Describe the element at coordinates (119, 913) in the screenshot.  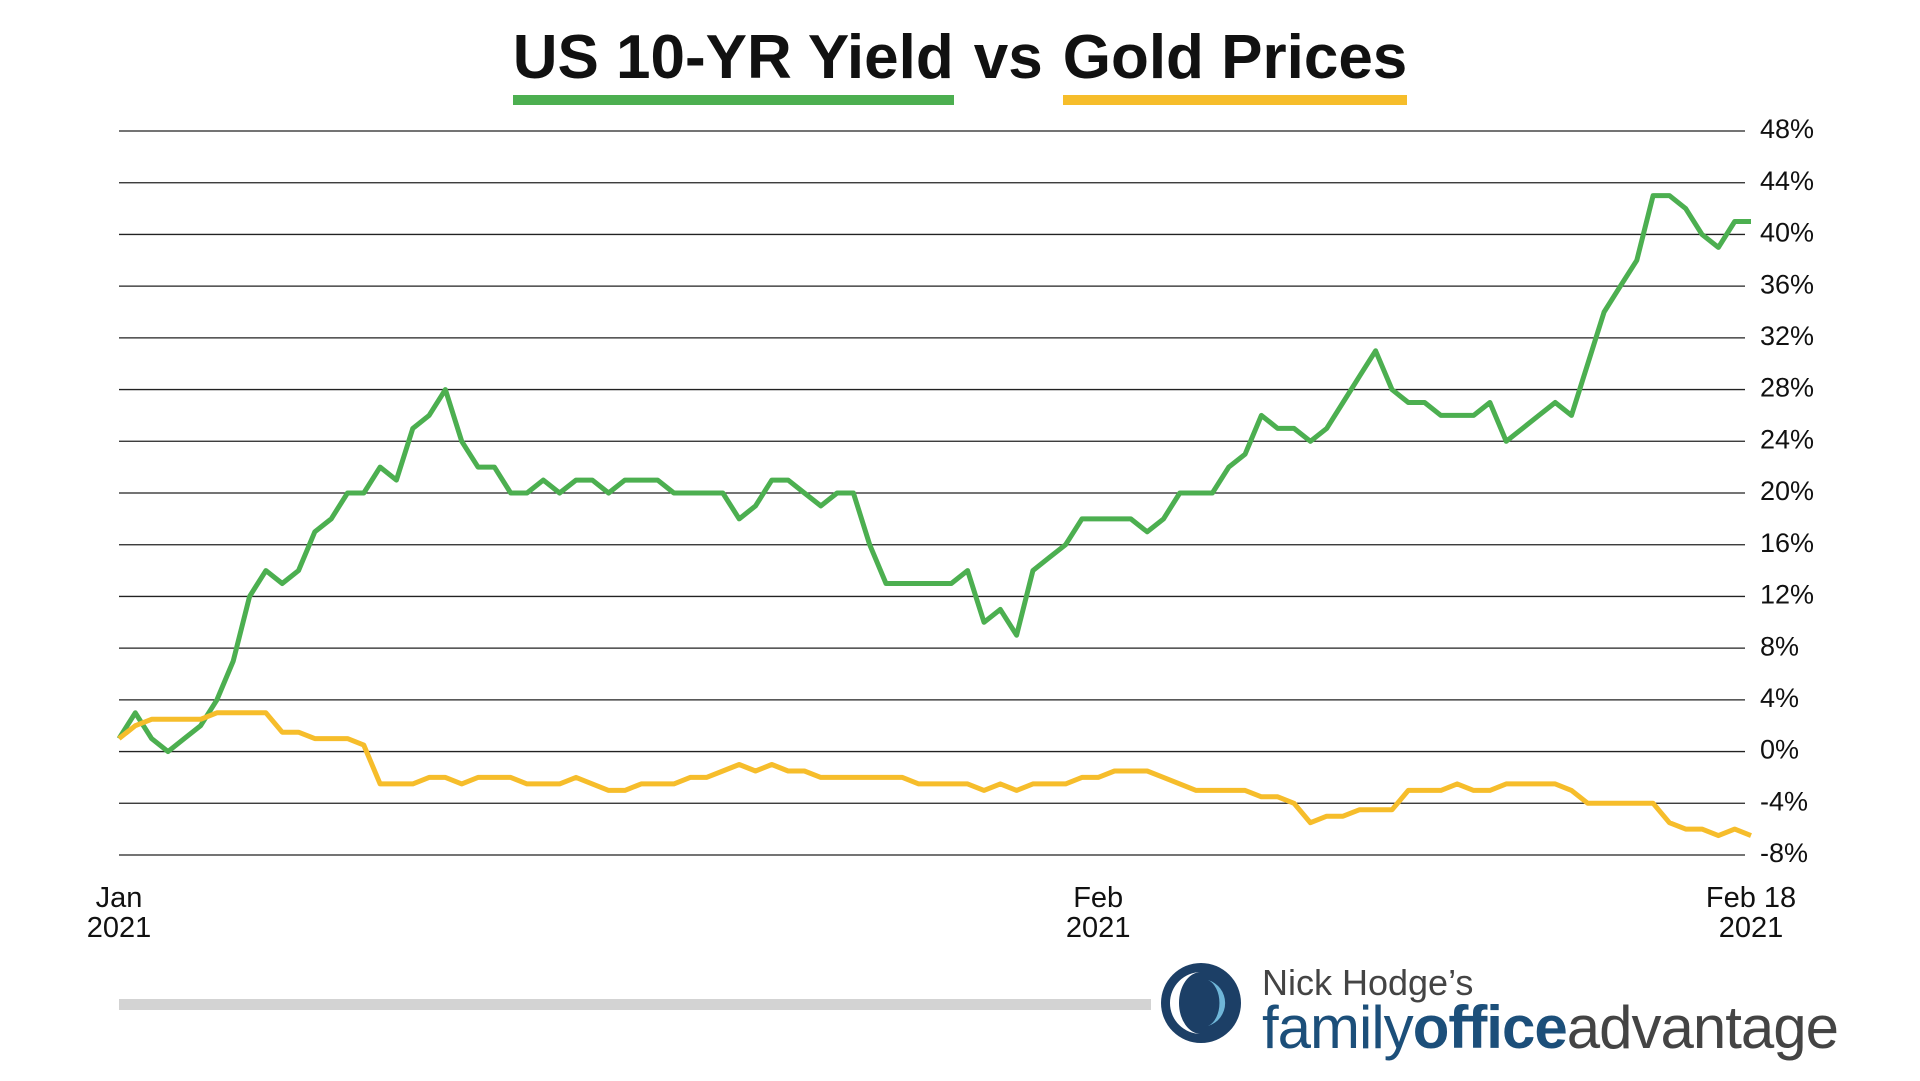
I see `x-tick-label: Jan 2021` at that location.